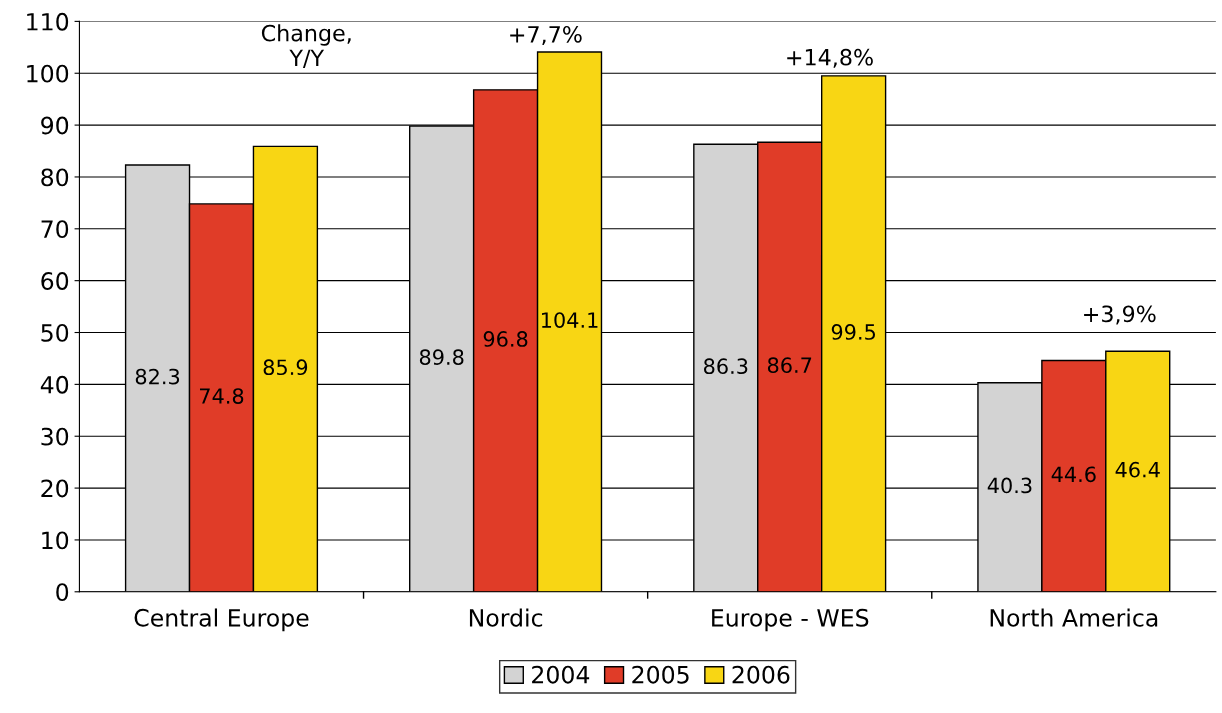 The height and width of the screenshot is (713, 1222). Describe the element at coordinates (790, 620) in the screenshot. I see `x-tick-label: Europe - WES` at that location.